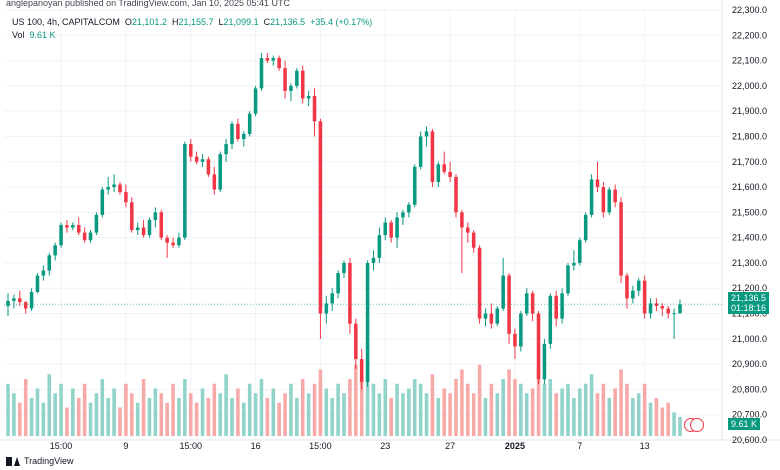  What do you see at coordinates (49, 461) in the screenshot?
I see `brand-name: TradingView` at bounding box center [49, 461].